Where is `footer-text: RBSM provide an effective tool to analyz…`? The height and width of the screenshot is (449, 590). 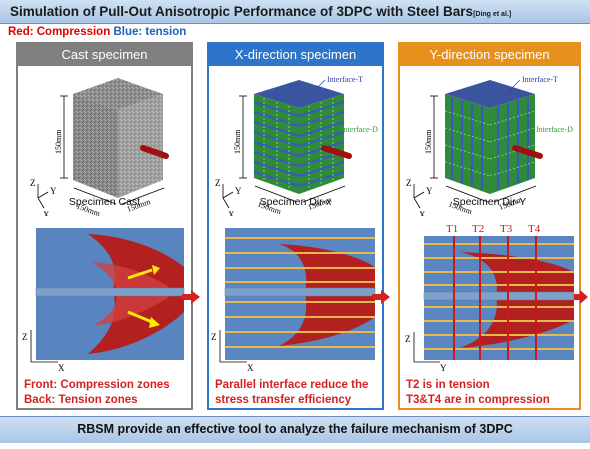 footer-text: RBSM provide an effective tool to analyz… is located at coordinates (295, 429).